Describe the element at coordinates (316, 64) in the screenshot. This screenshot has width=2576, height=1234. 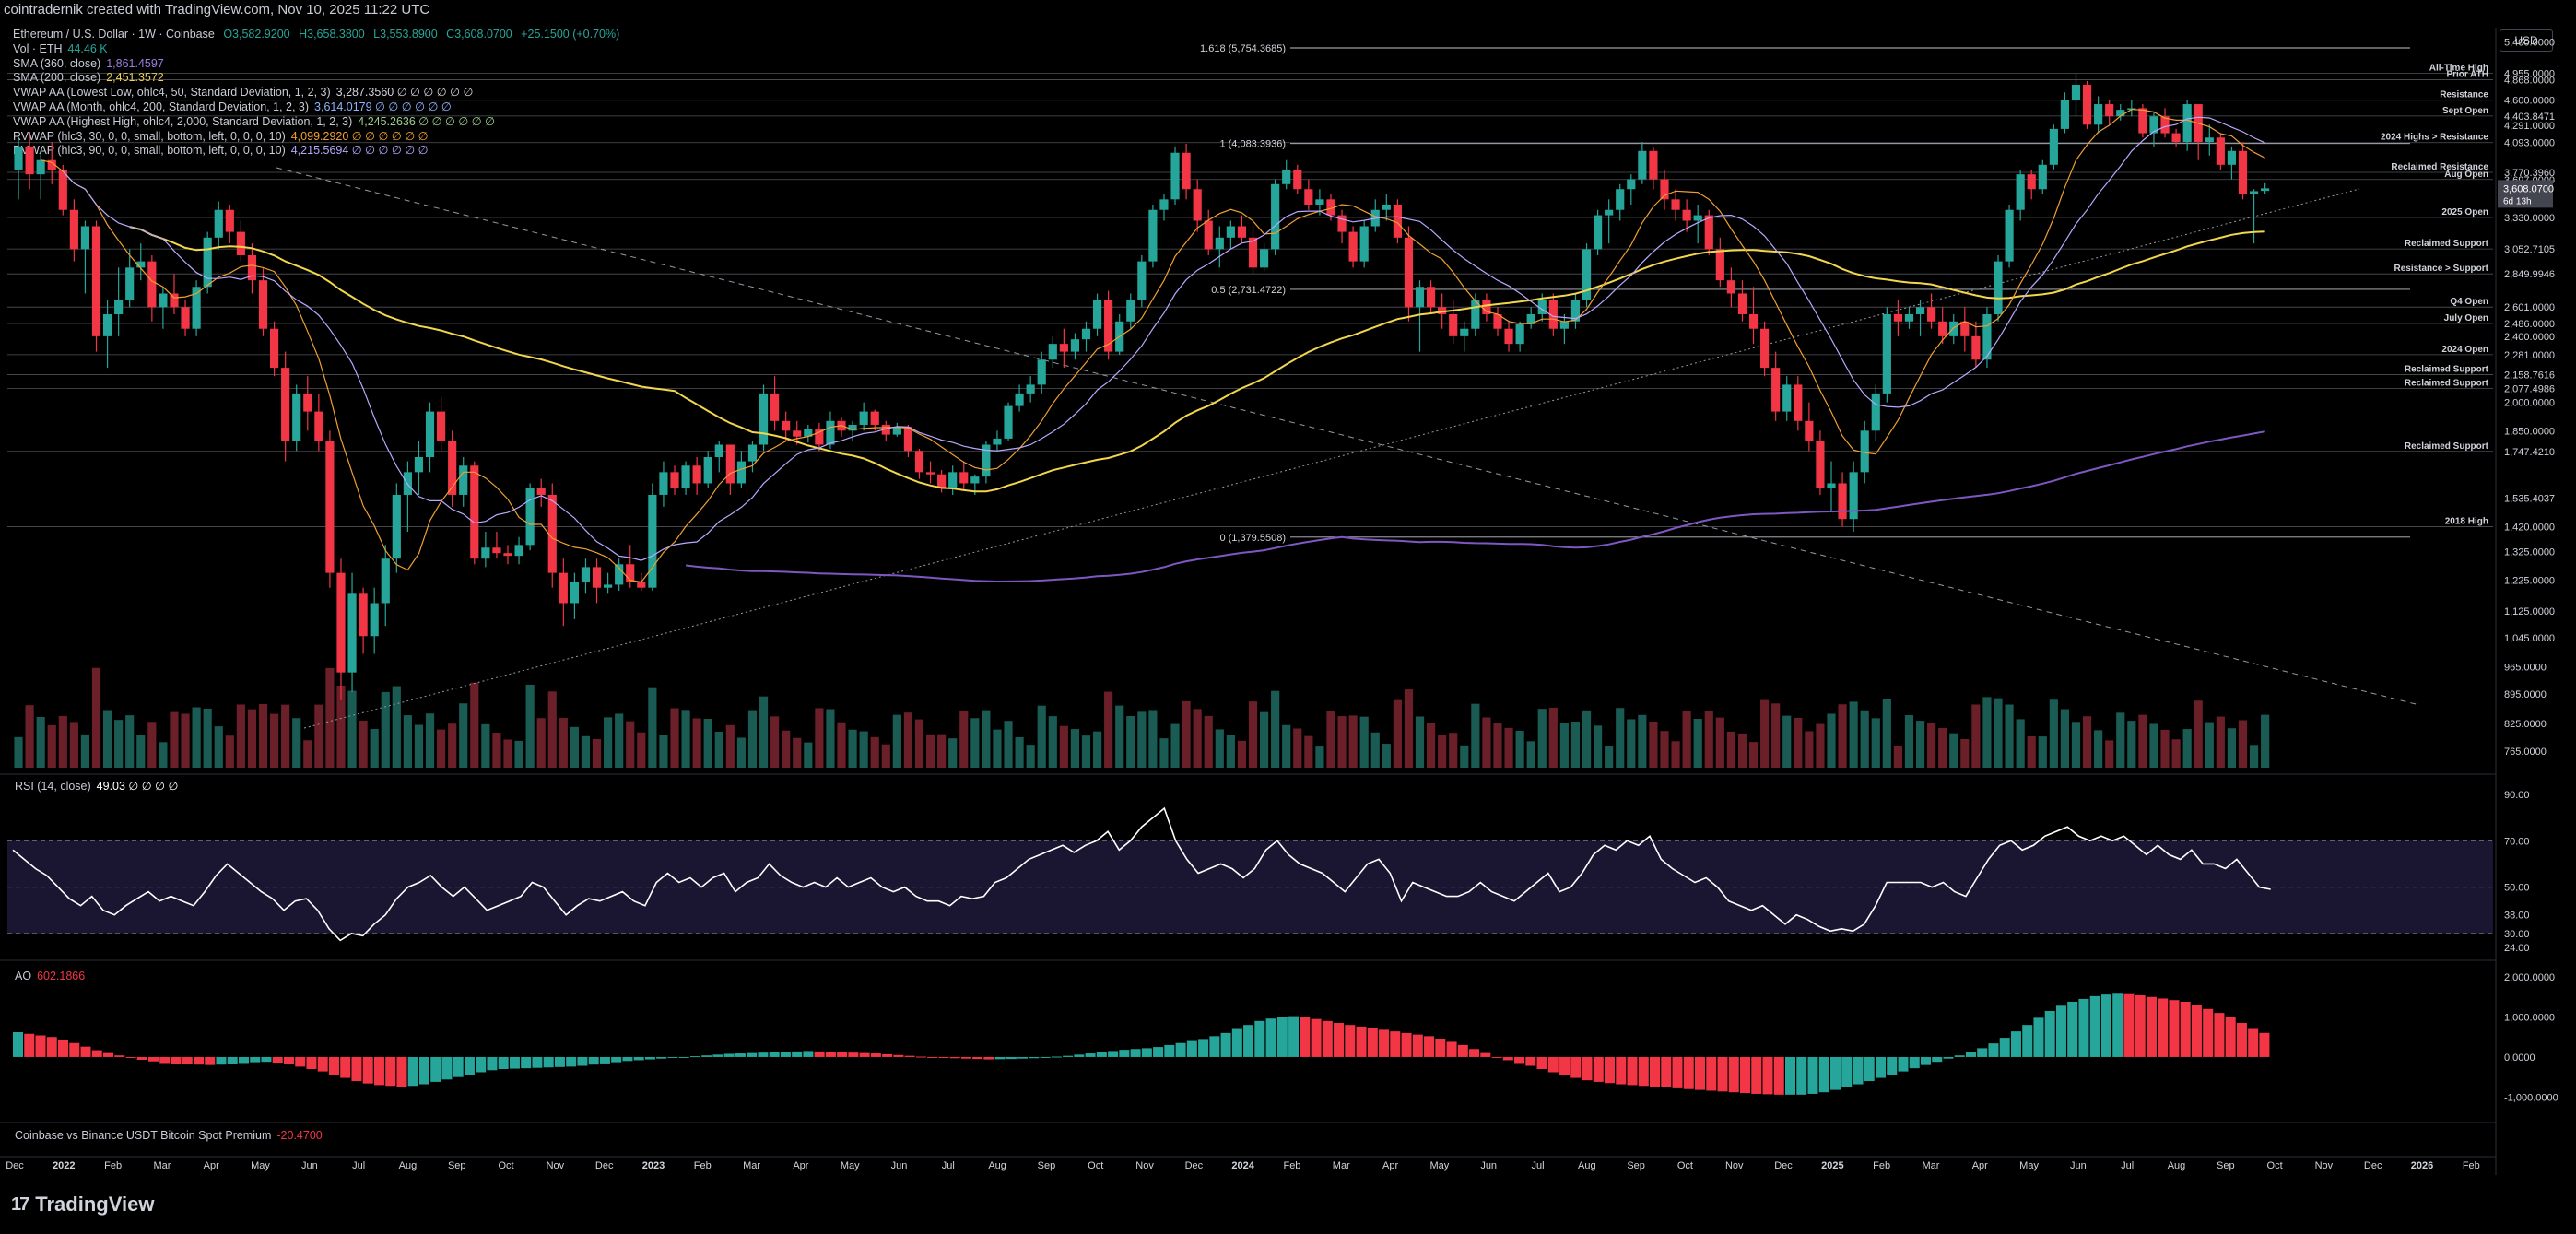
I see `legend-row: SMA (360, close) 1,861.4597` at that location.